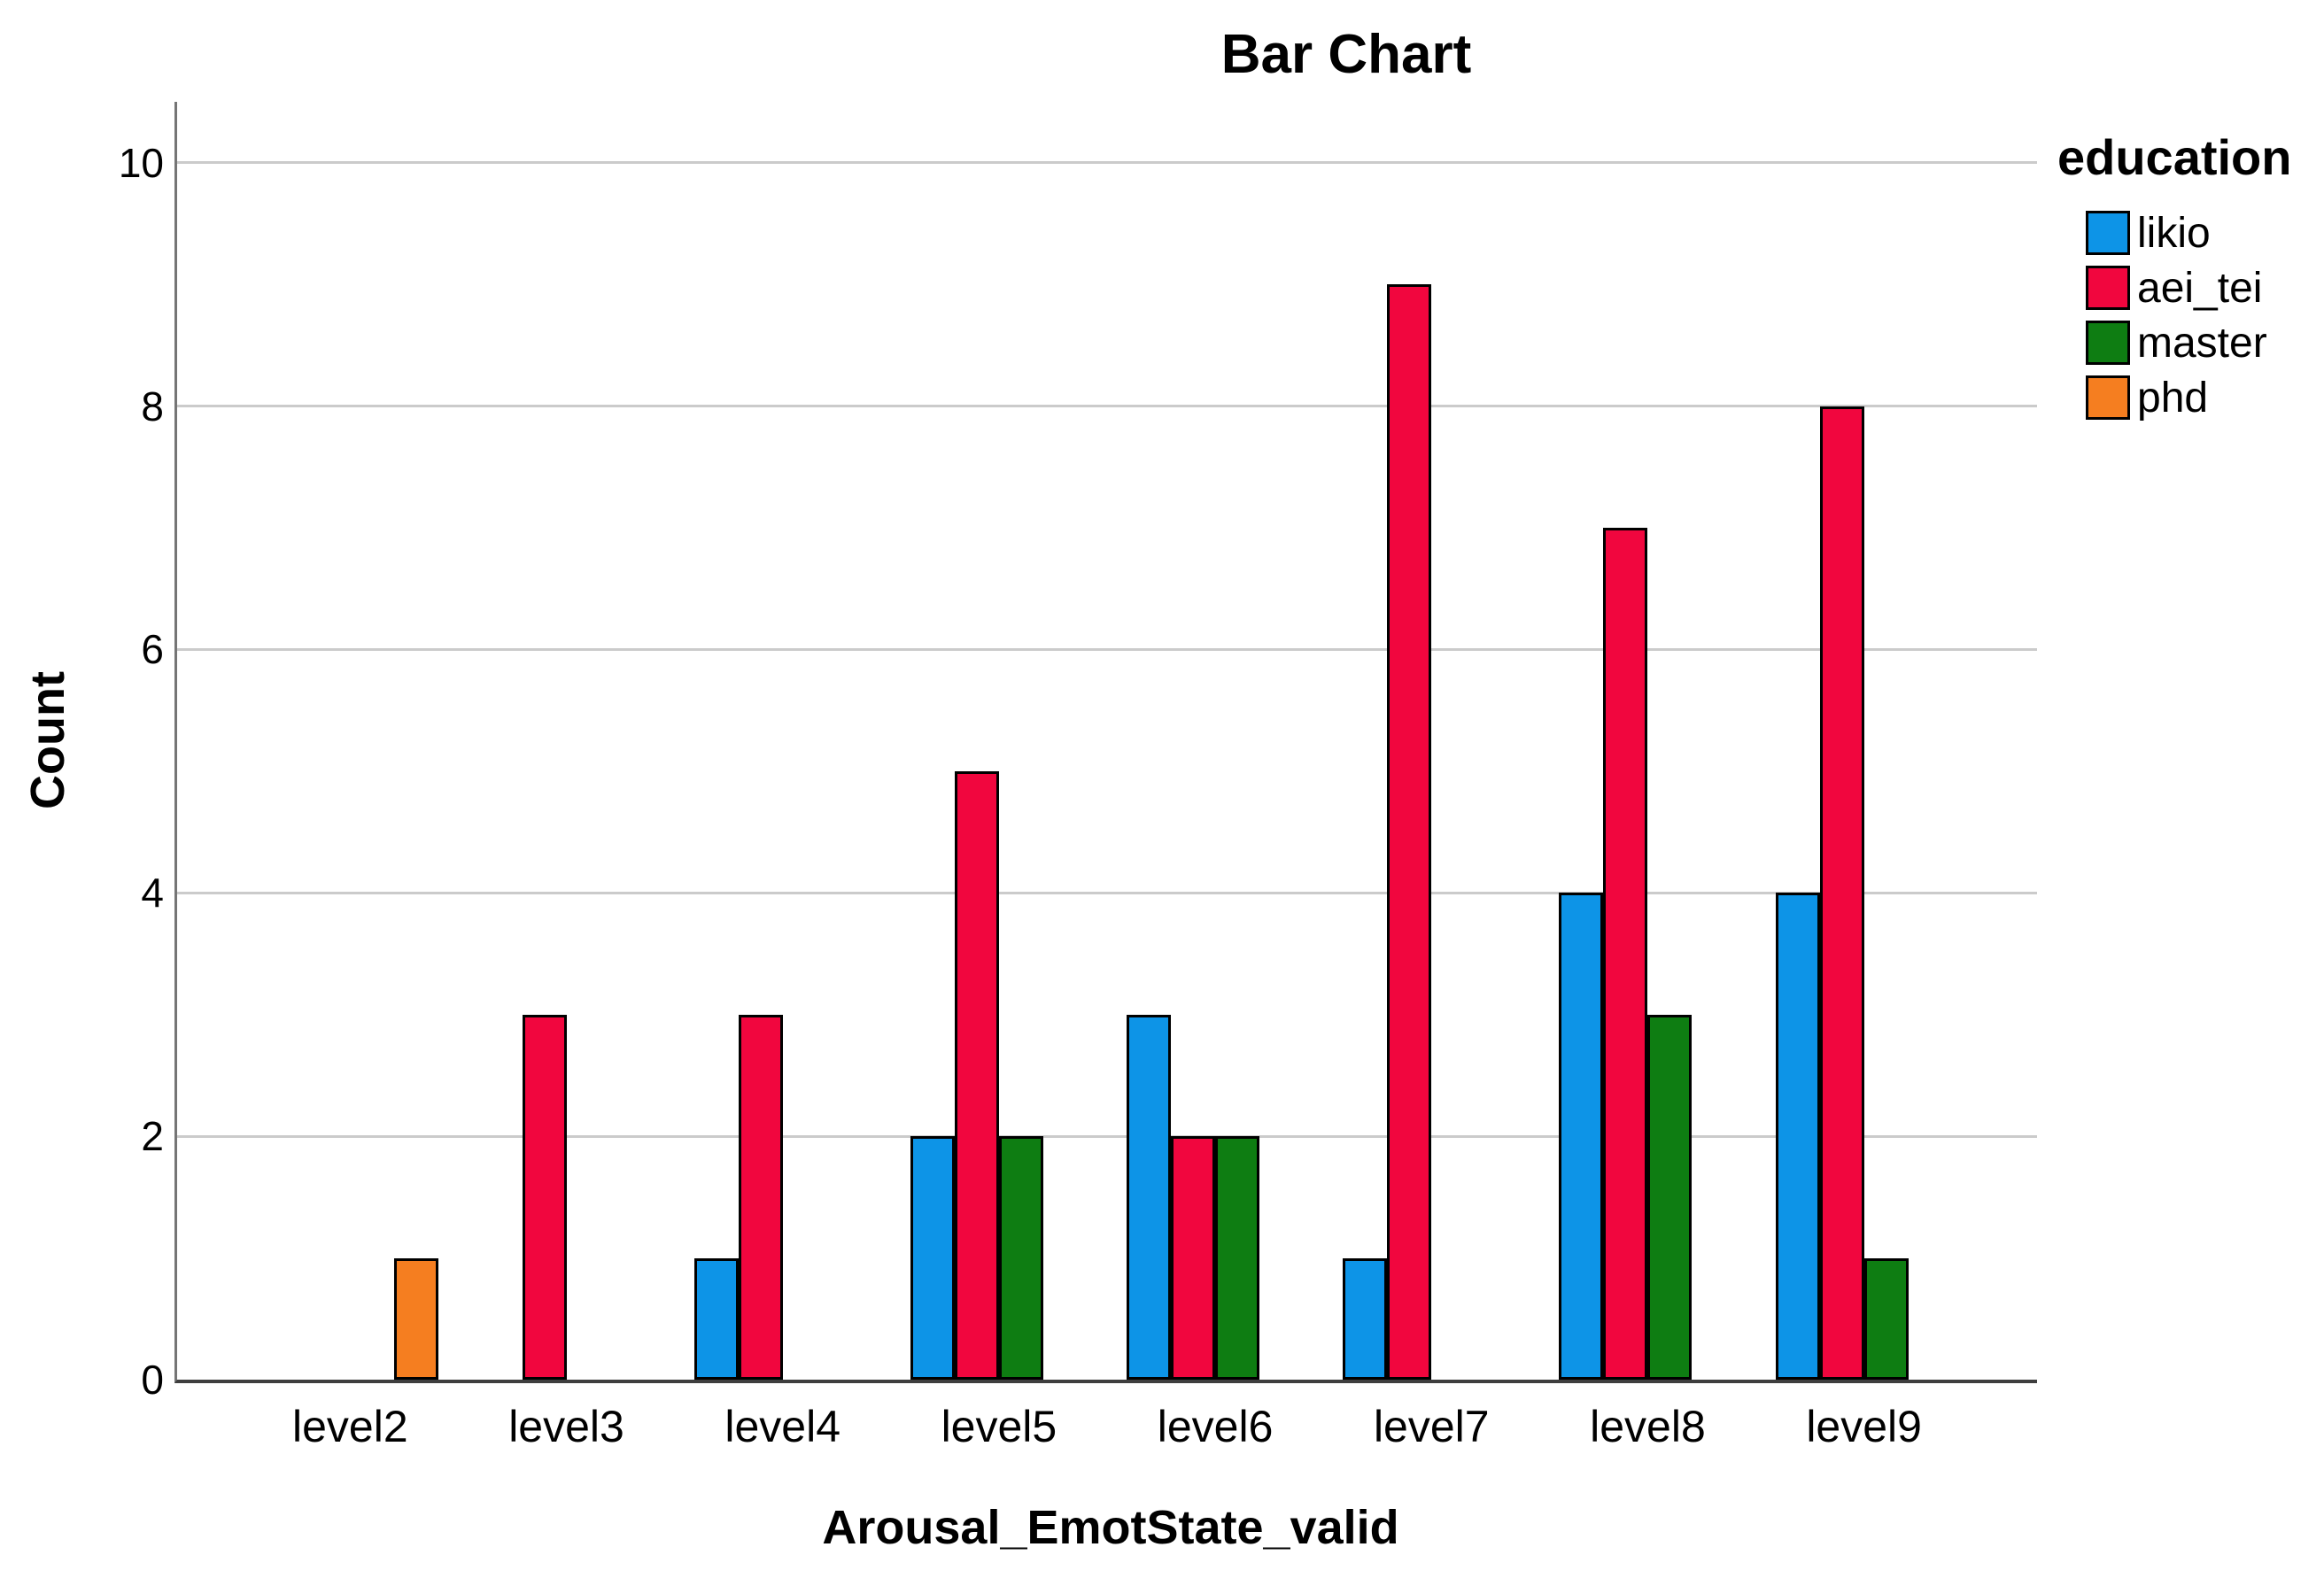 The width and height of the screenshot is (2324, 1578). Describe the element at coordinates (152, 893) in the screenshot. I see `y-tick-label-4: 4` at that location.